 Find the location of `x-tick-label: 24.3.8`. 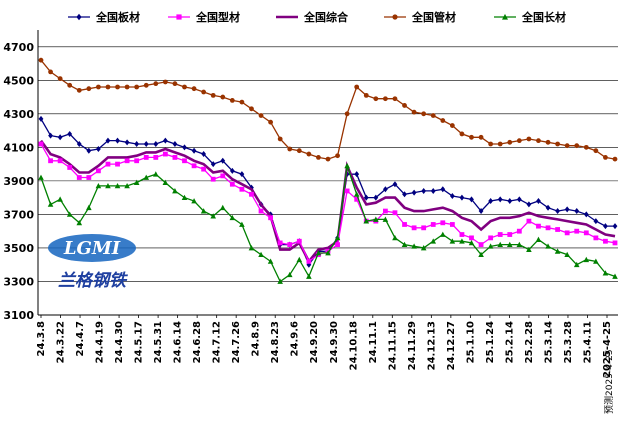

x-tick-label: 24.3.8 is located at coordinates (41, 338).